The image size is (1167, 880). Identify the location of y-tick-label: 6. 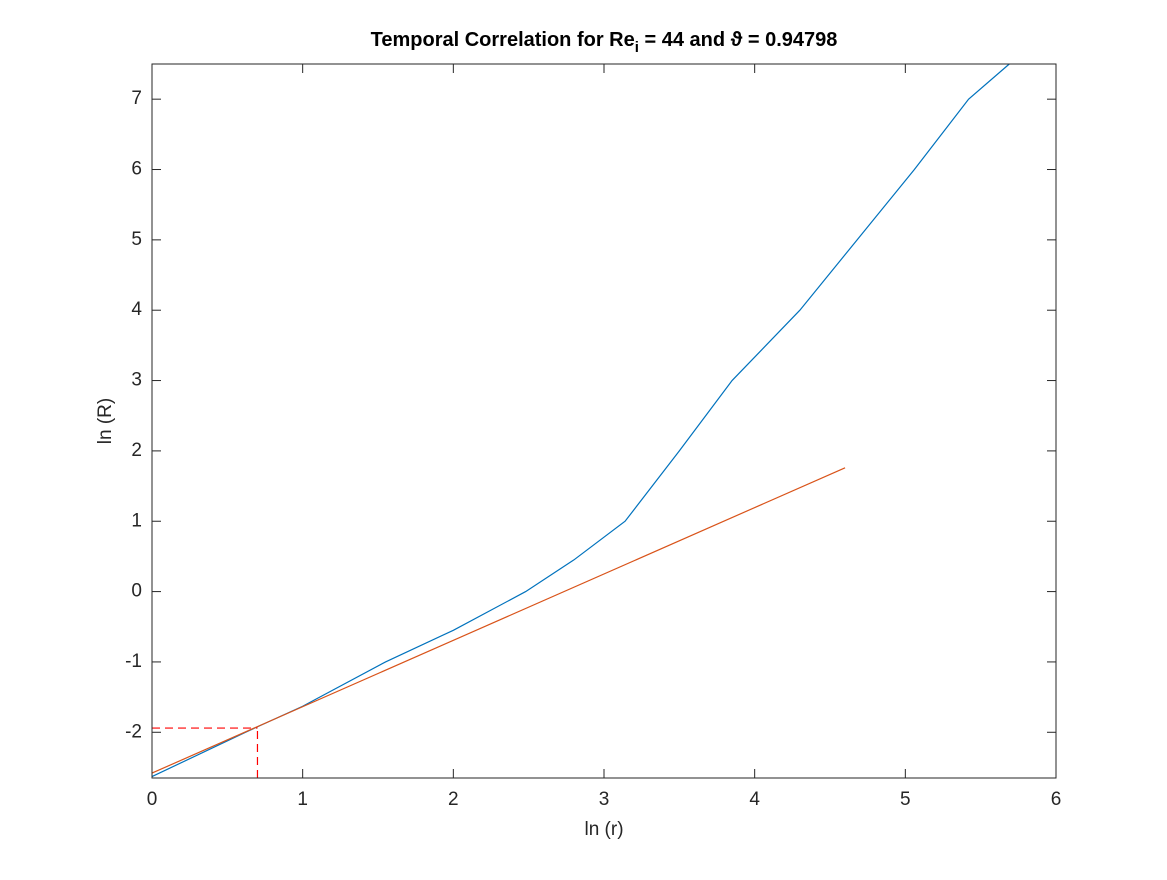
(136, 169).